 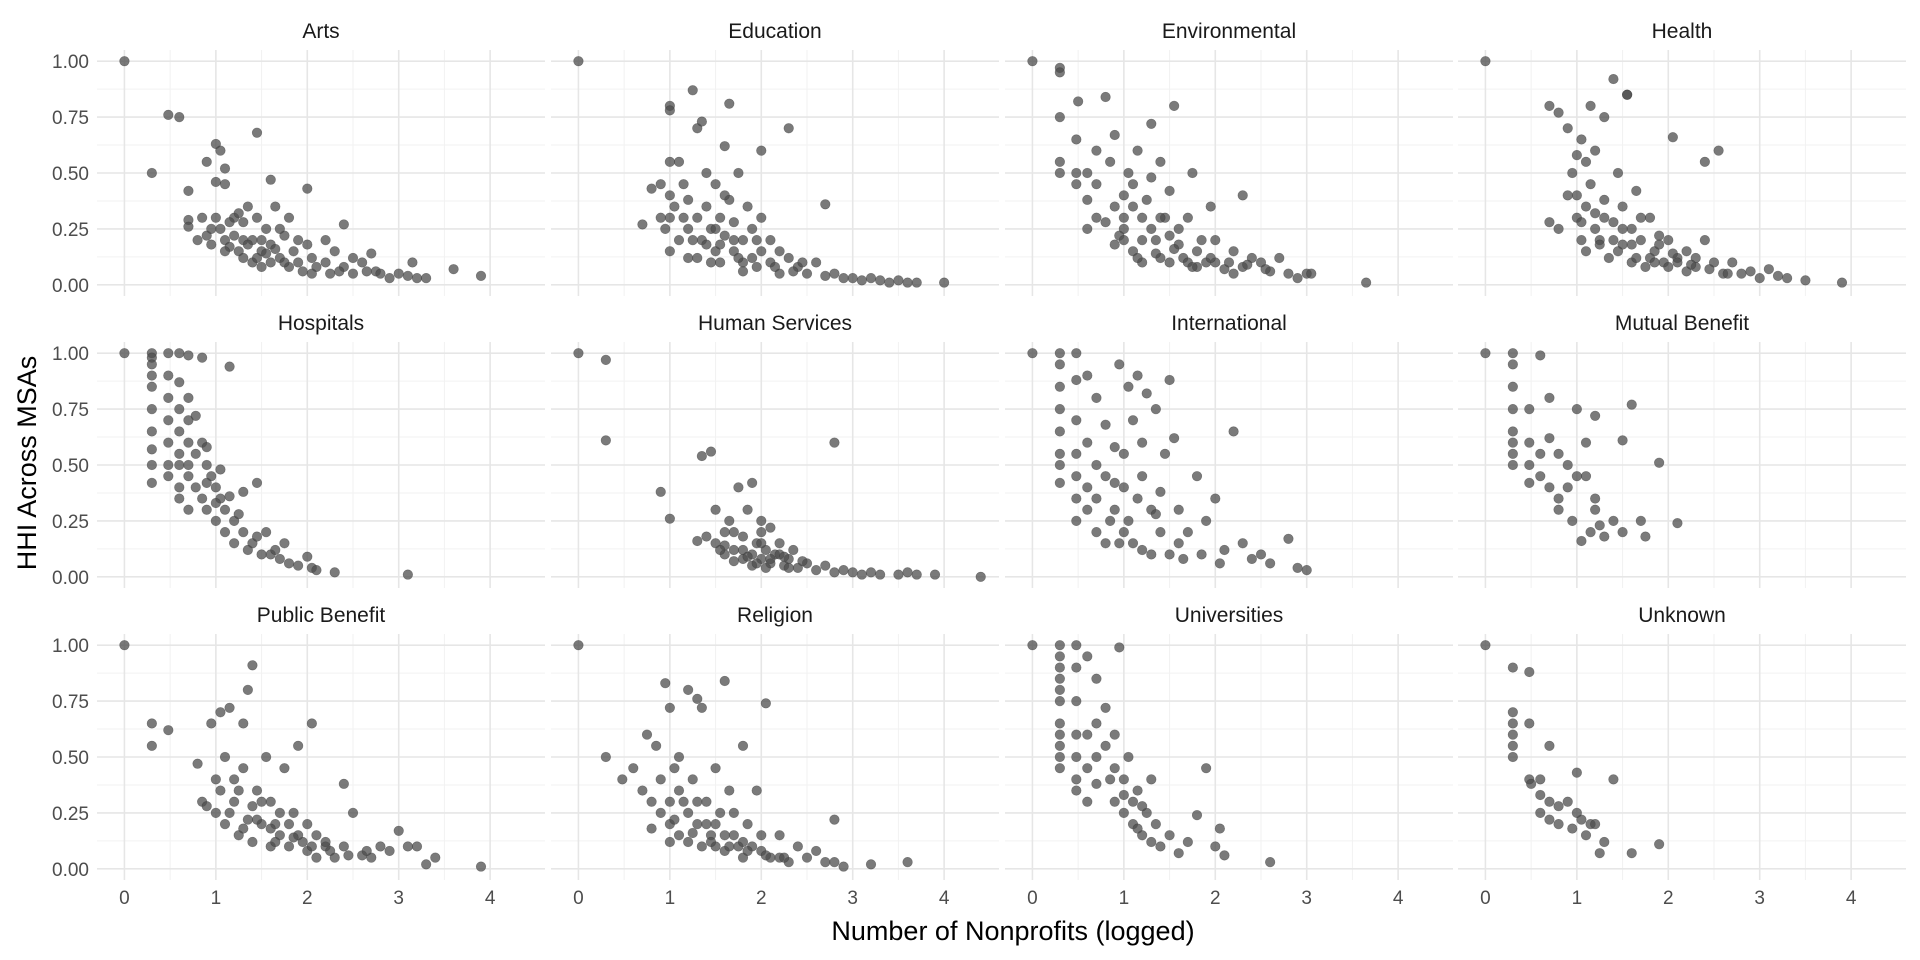 I want to click on panel-international: International, so click(x=1229, y=450).